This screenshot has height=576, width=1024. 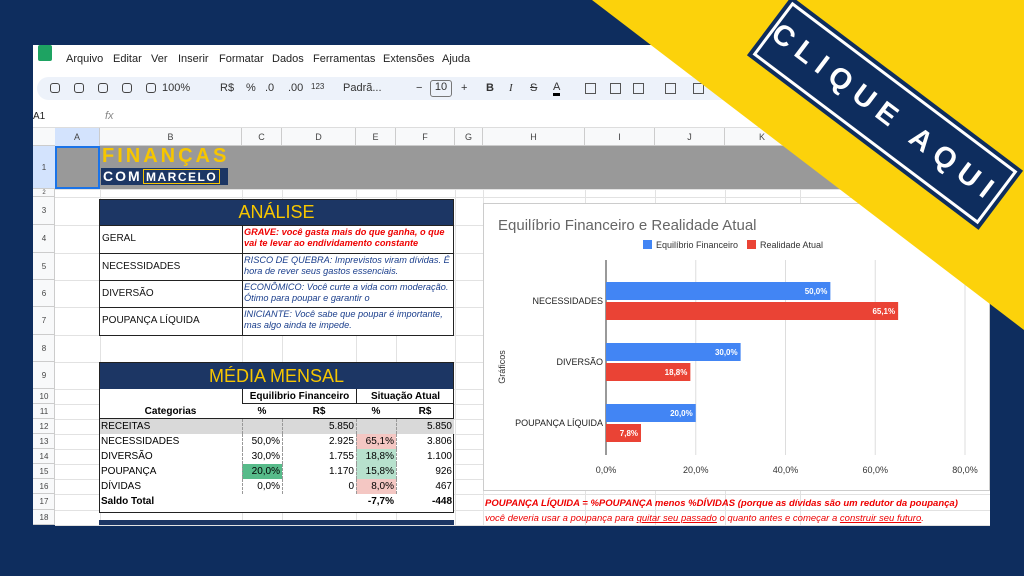 What do you see at coordinates (39, 116) in the screenshot?
I see `cell-reference: A1` at bounding box center [39, 116].